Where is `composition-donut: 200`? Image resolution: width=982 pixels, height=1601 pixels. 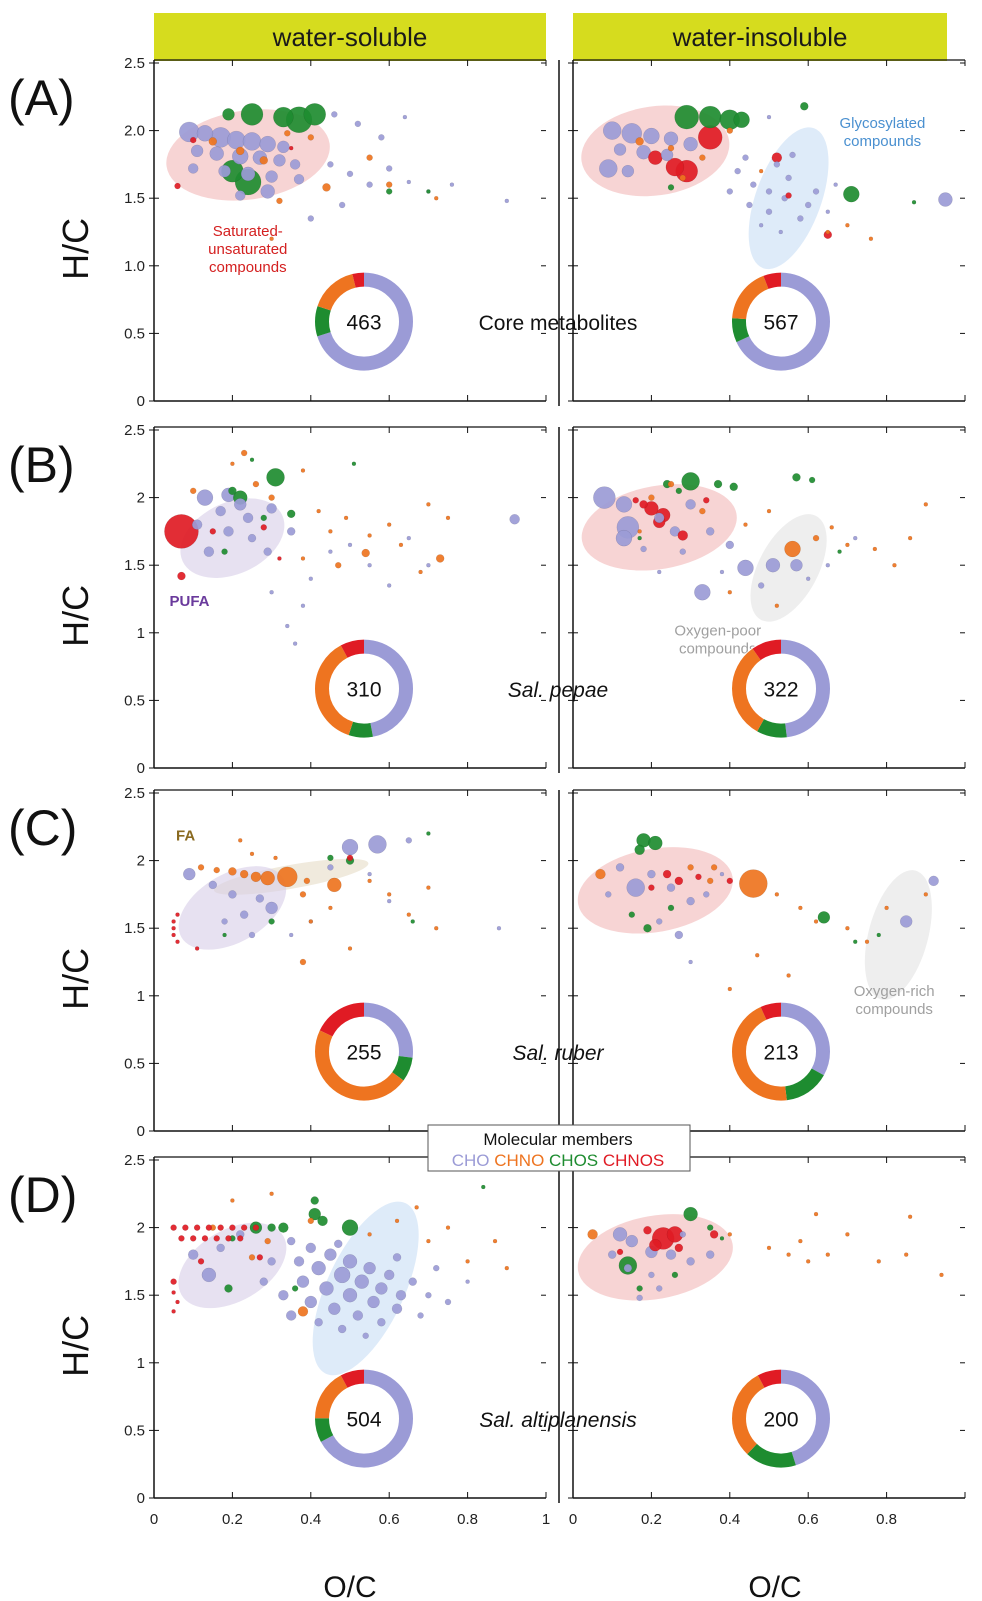
composition-donut: 200 is located at coordinates (781, 1418).